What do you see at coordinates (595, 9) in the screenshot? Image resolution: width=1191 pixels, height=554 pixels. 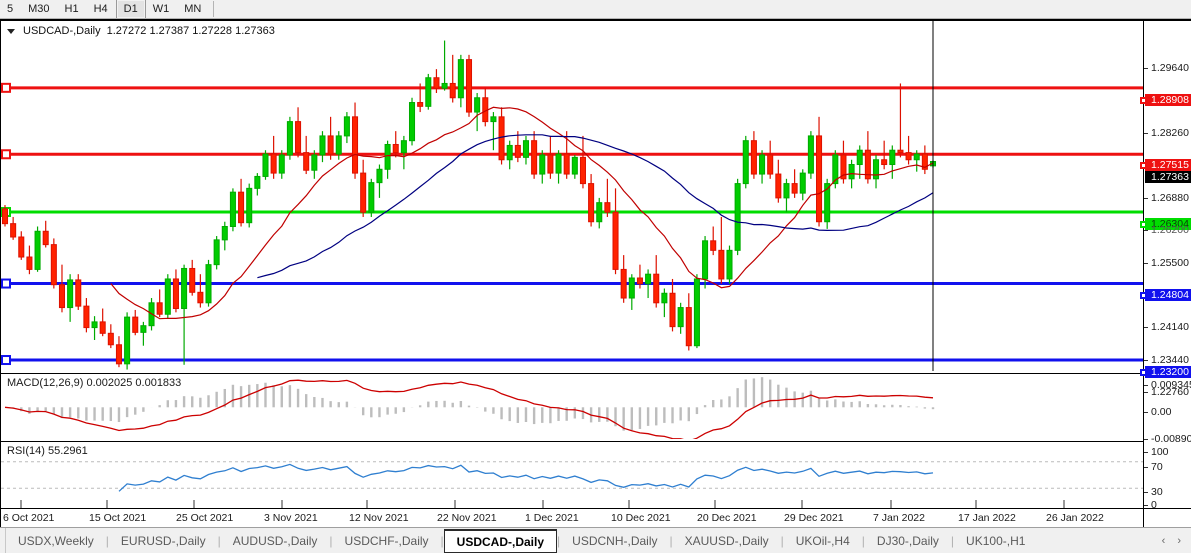 I see `timeframe-toolbar: 5 M30 H1 H4 D1 W1 MN` at bounding box center [595, 9].